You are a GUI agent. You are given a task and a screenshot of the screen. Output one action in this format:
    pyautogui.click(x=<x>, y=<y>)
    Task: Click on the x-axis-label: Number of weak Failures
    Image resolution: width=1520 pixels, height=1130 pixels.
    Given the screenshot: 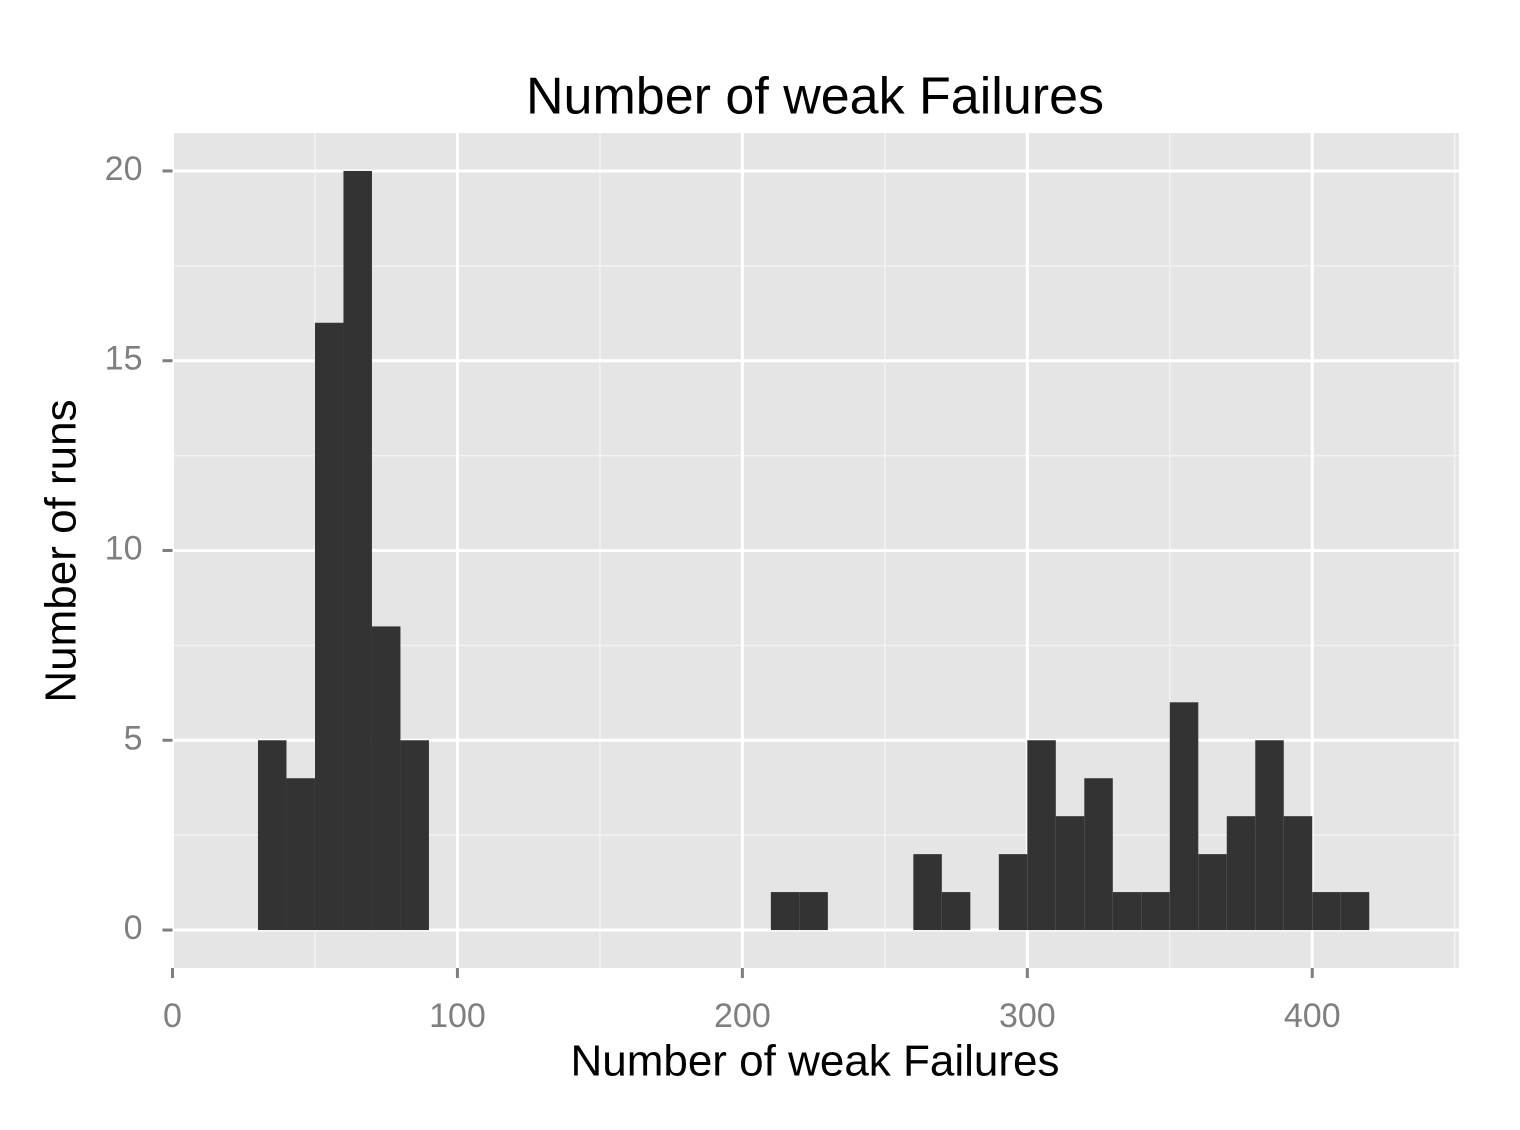 What is the action you would take?
    pyautogui.click(x=814, y=1061)
    